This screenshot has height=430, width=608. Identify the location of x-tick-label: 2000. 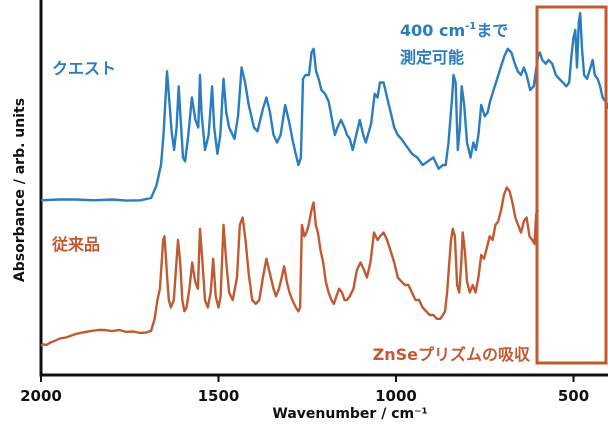
(41, 396).